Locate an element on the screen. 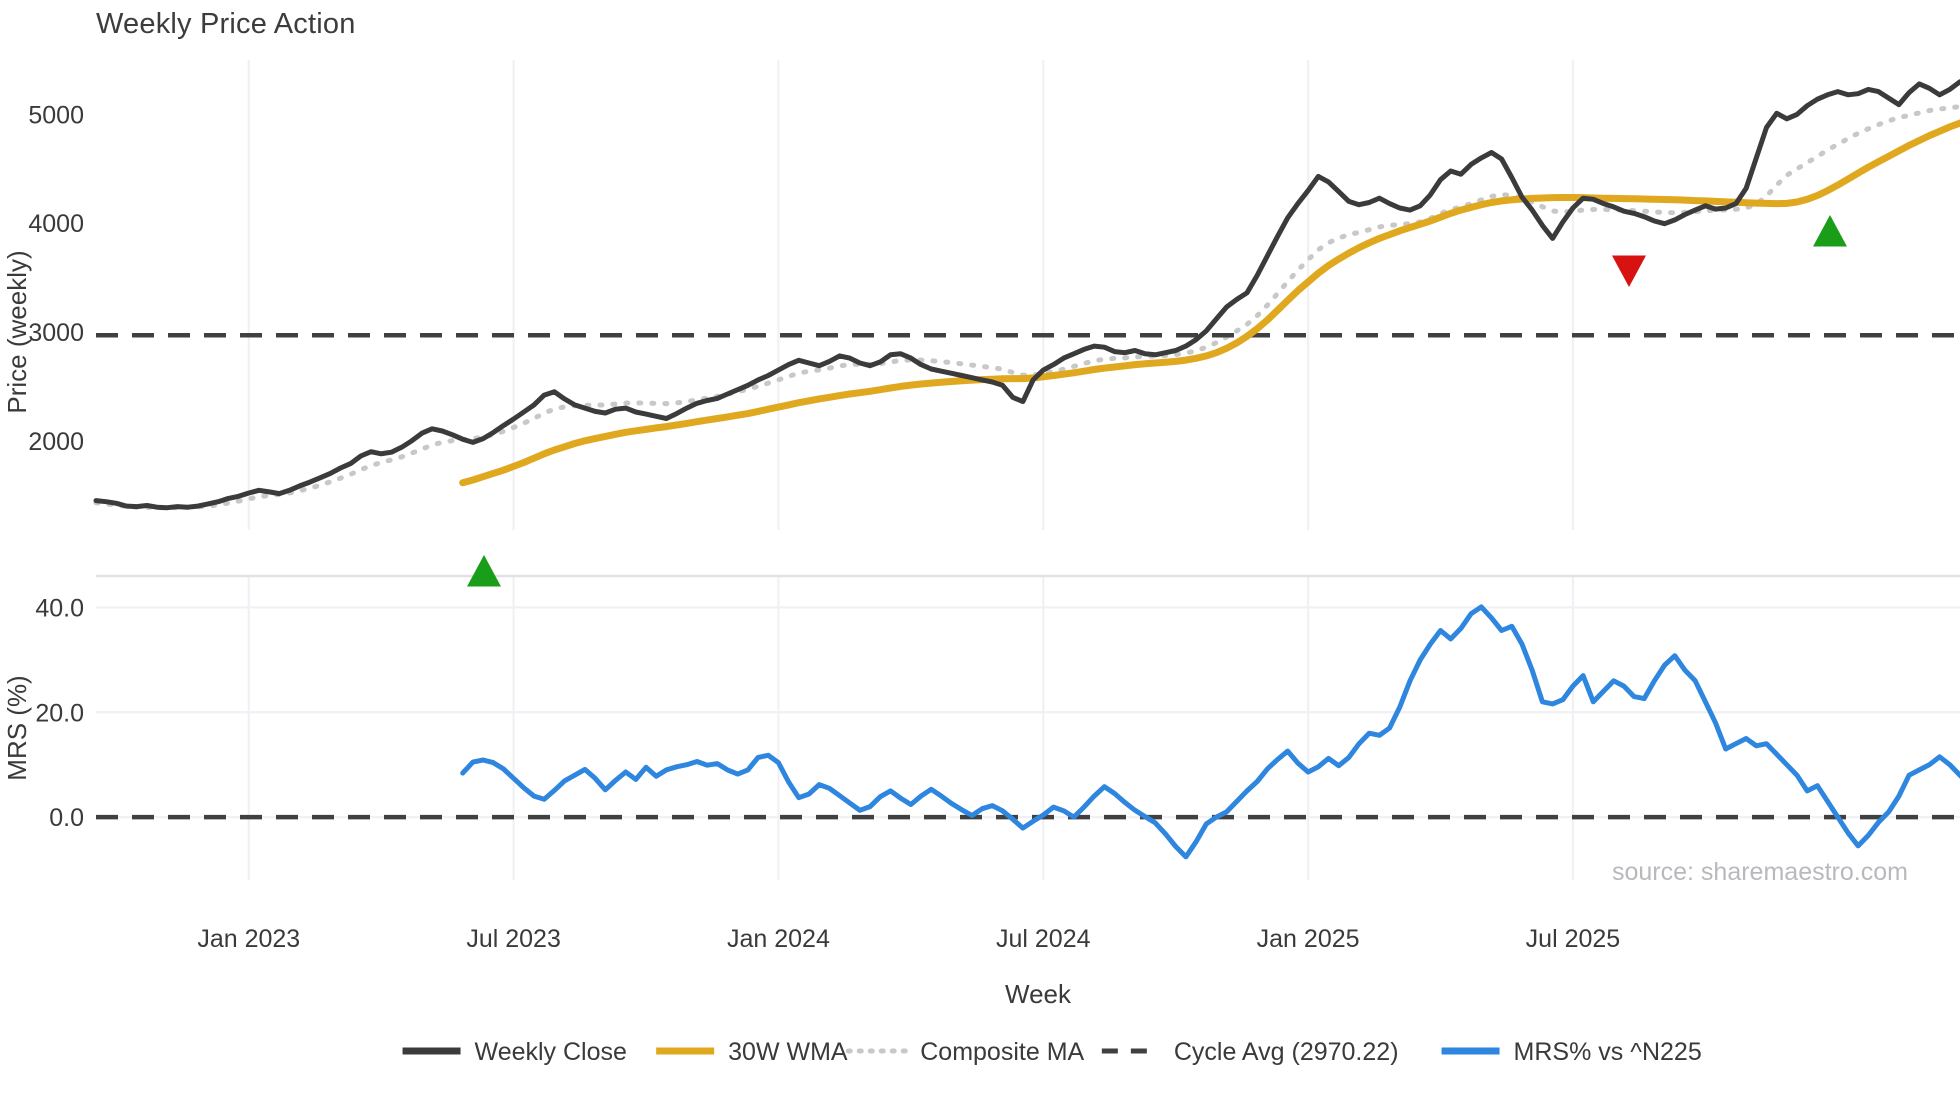 The height and width of the screenshot is (1102, 1960). mrs-tick-label-2: 40.0 is located at coordinates (59, 608).